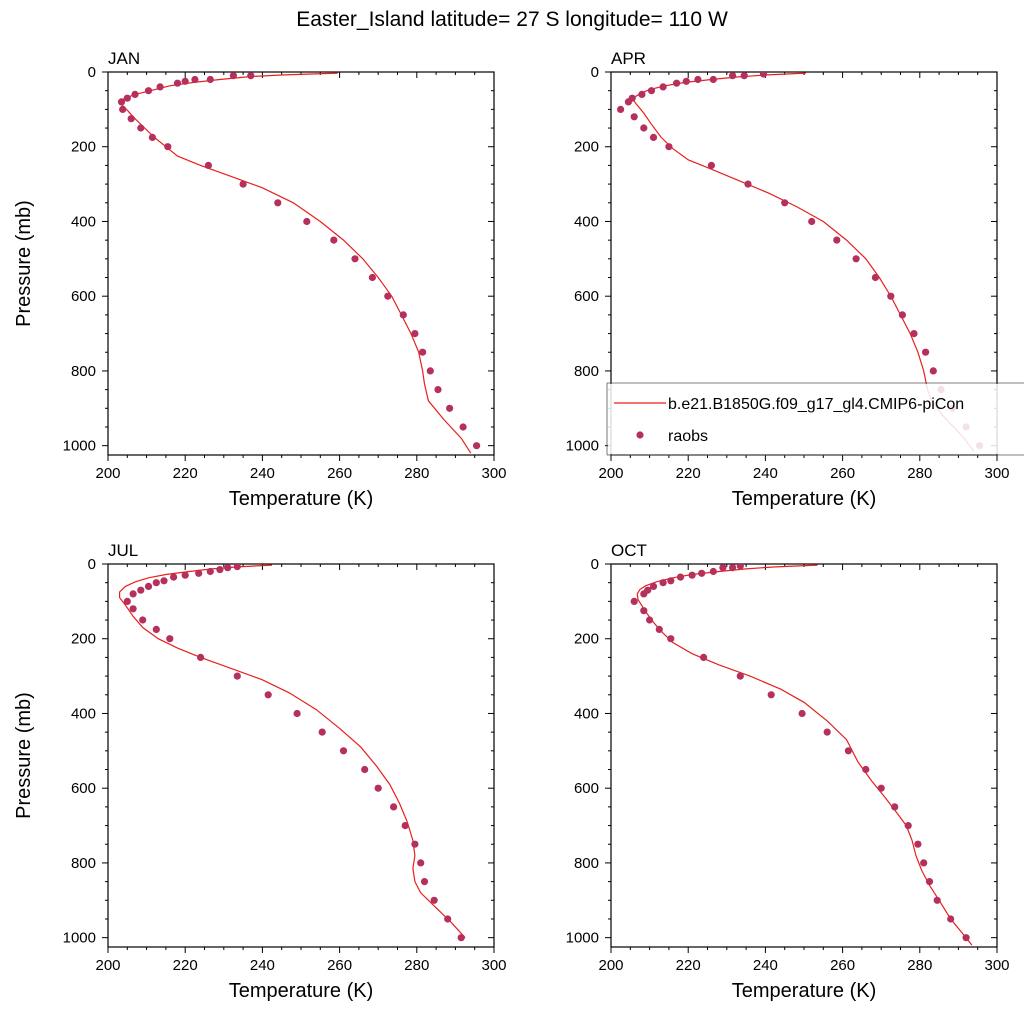  What do you see at coordinates (339, 473) in the screenshot?
I see `x-tick-label: 260` at bounding box center [339, 473].